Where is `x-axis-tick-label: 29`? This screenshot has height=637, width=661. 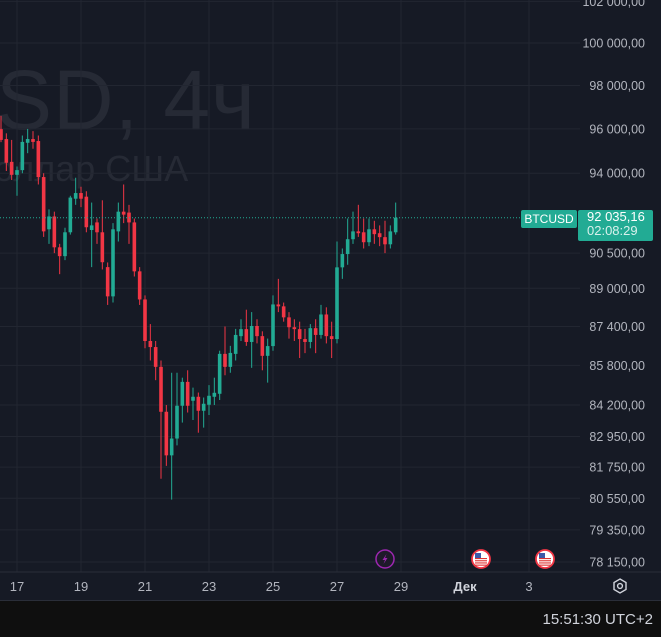
x-axis-tick-label: 29 is located at coordinates (401, 586).